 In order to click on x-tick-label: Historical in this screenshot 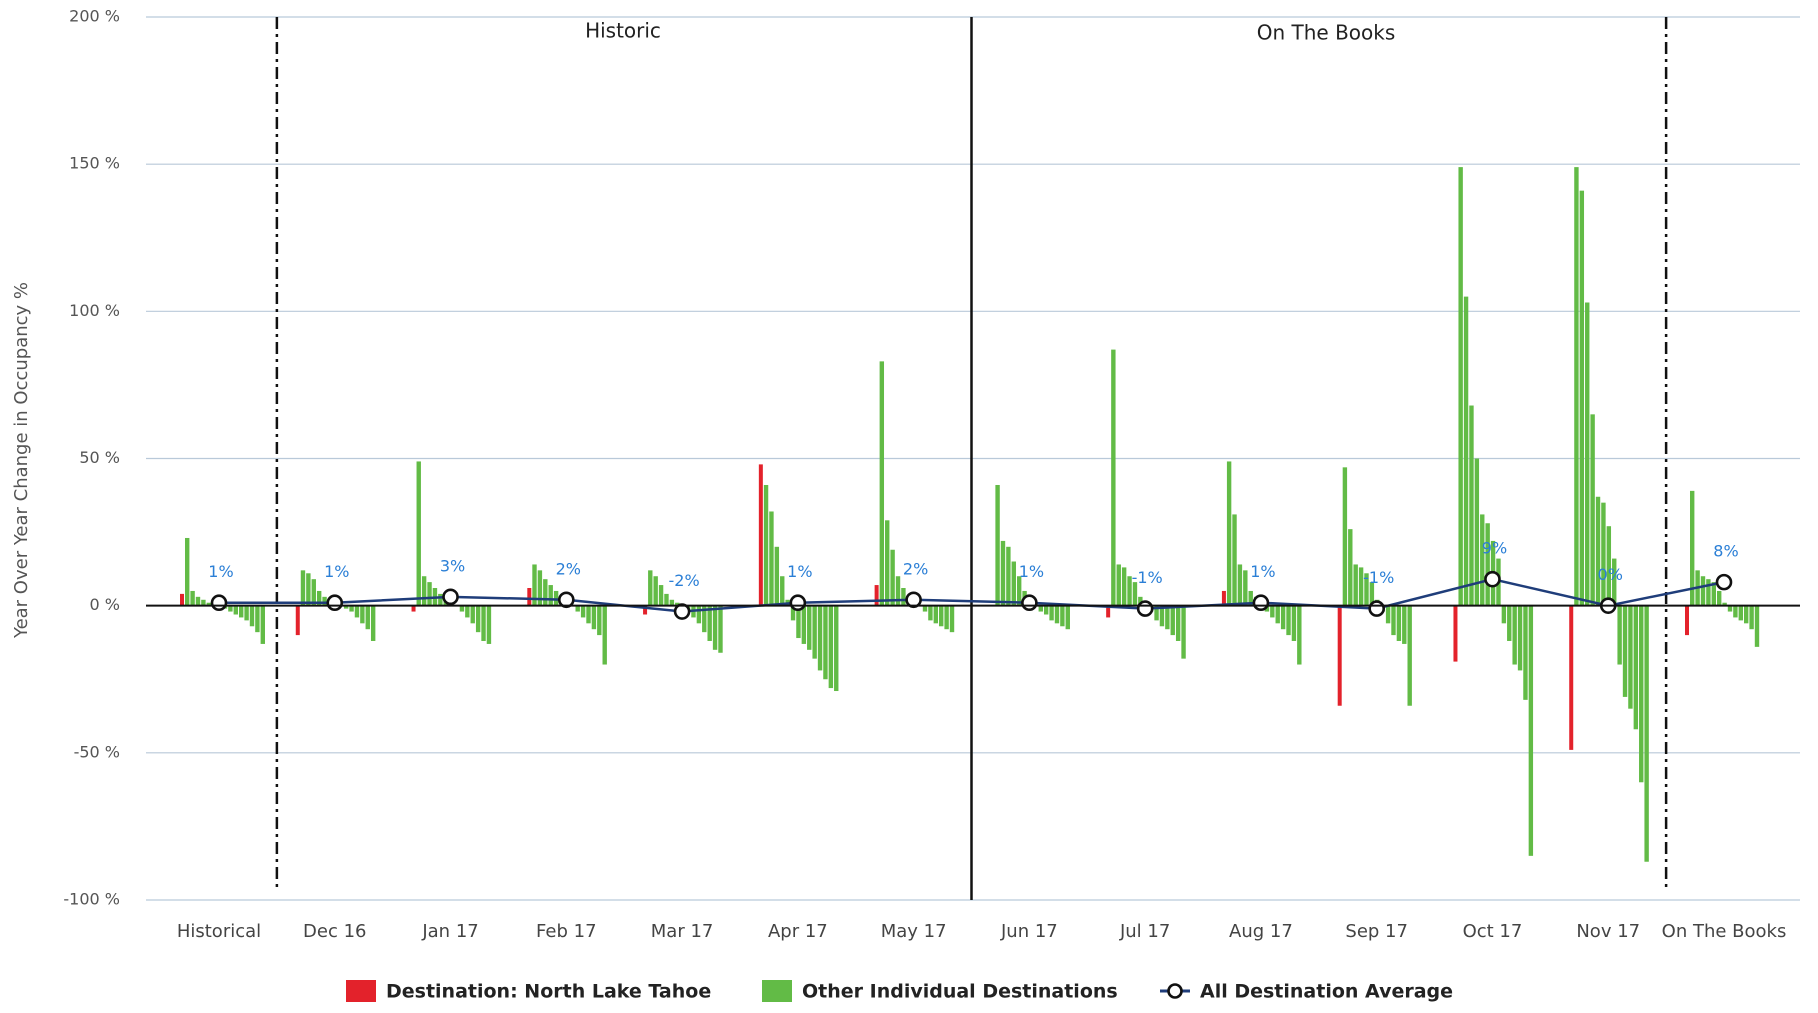, I will do `click(219, 931)`.